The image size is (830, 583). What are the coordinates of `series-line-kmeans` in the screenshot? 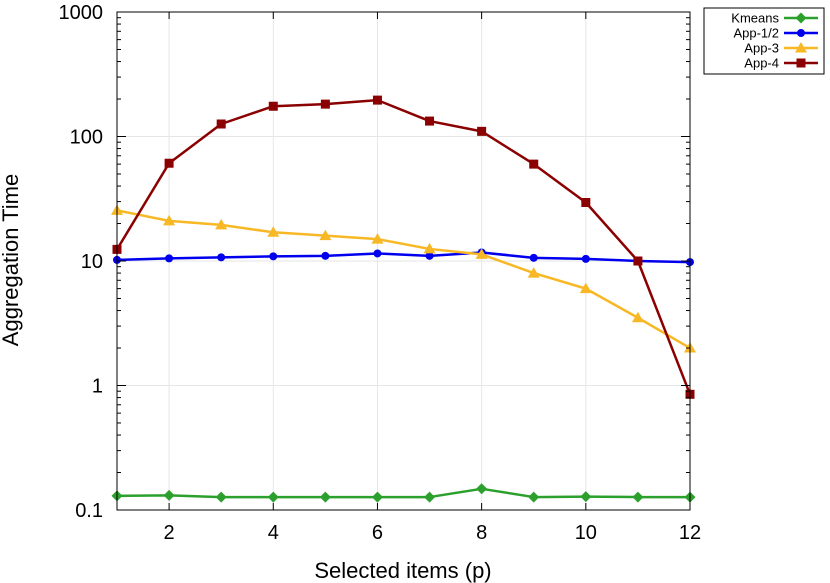 It's located at (403, 493).